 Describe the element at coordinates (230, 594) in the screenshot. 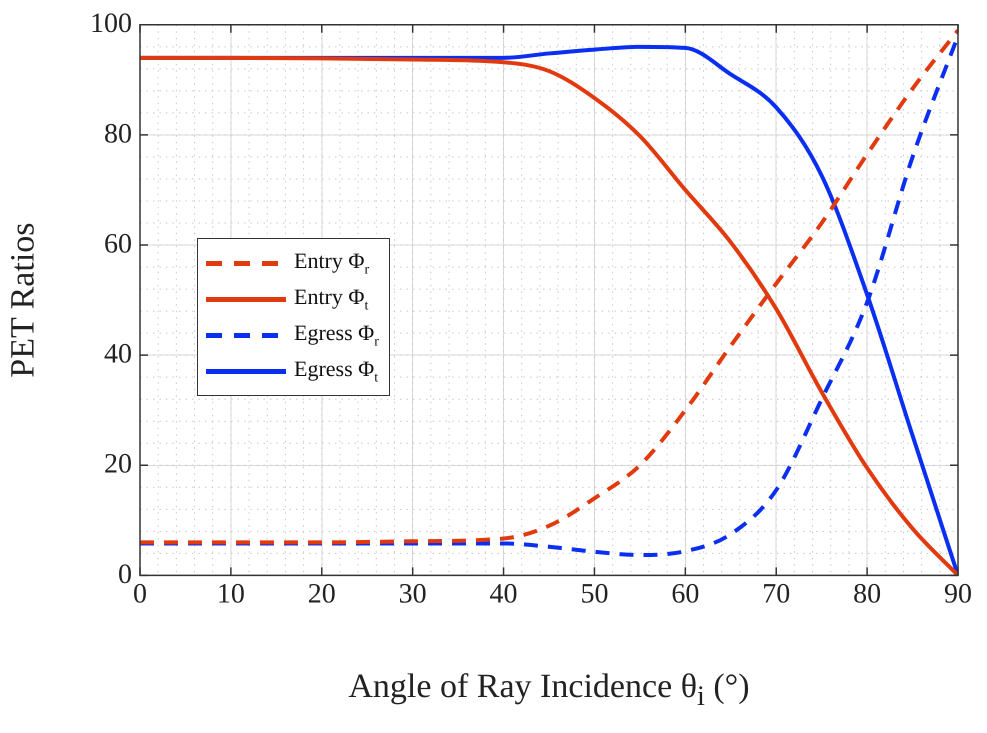

I see `x-tick-label: 10` at that location.